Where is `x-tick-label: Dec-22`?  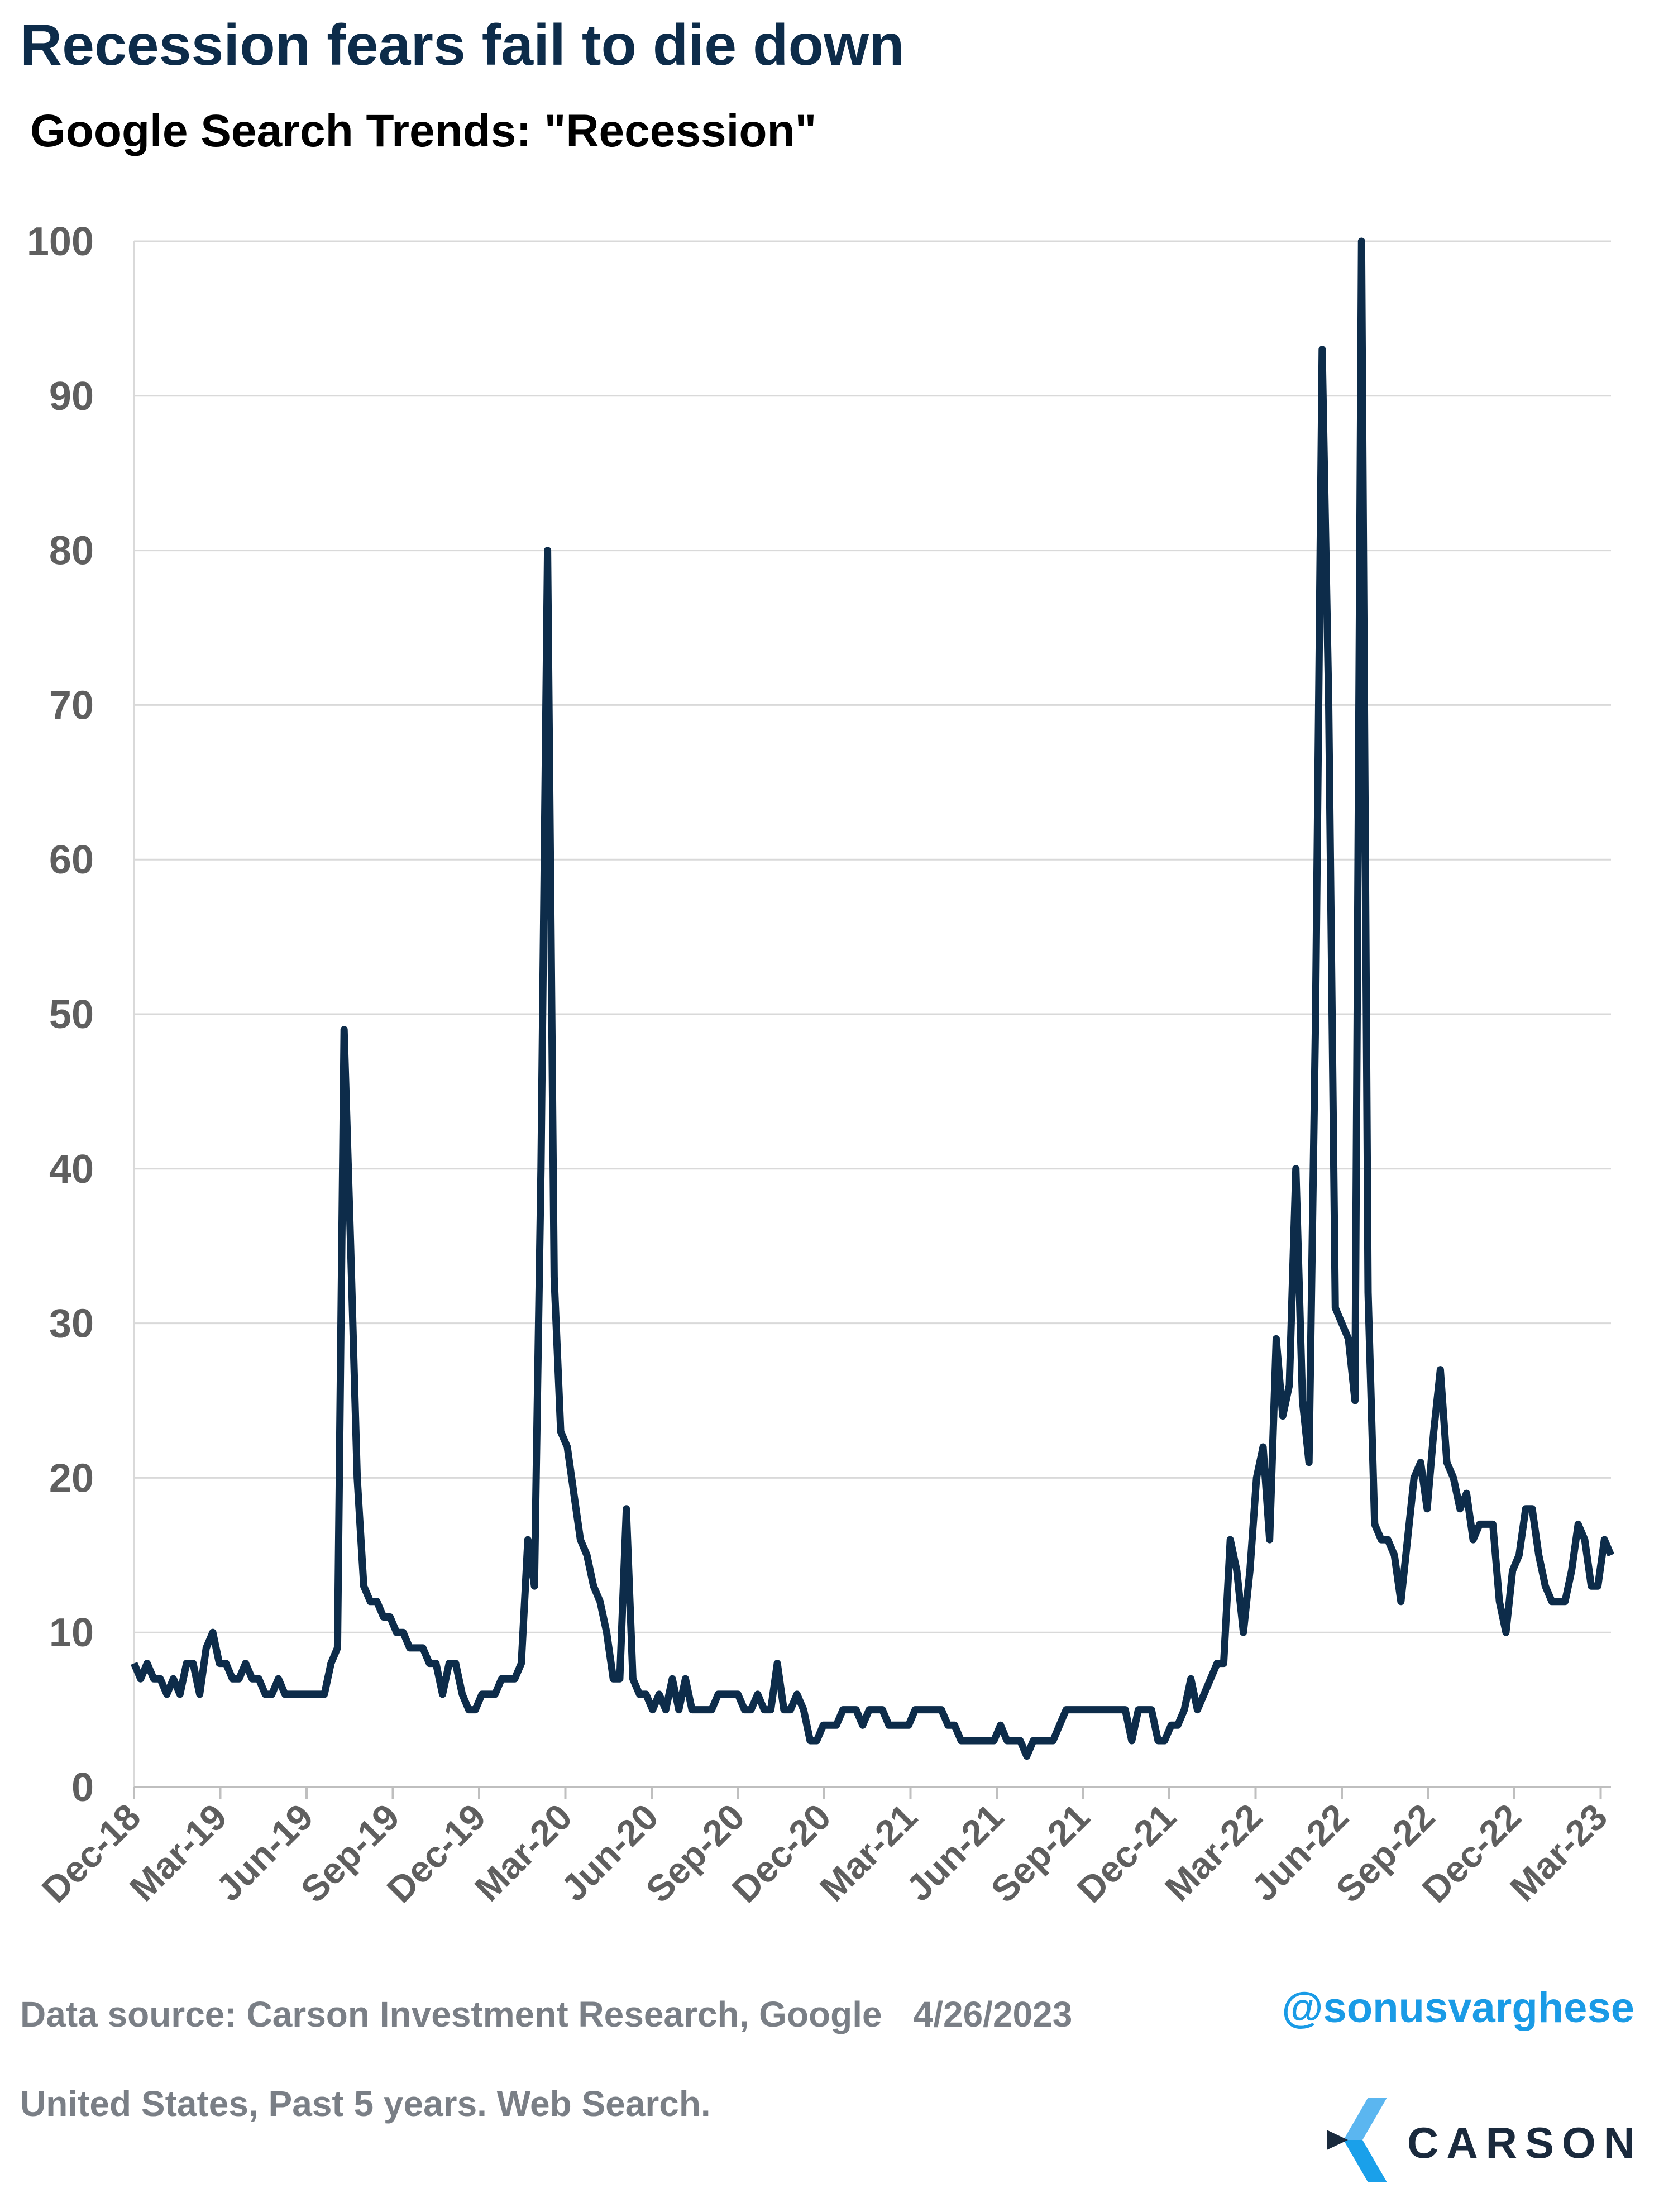 x-tick-label: Dec-22 is located at coordinates (1471, 1853).